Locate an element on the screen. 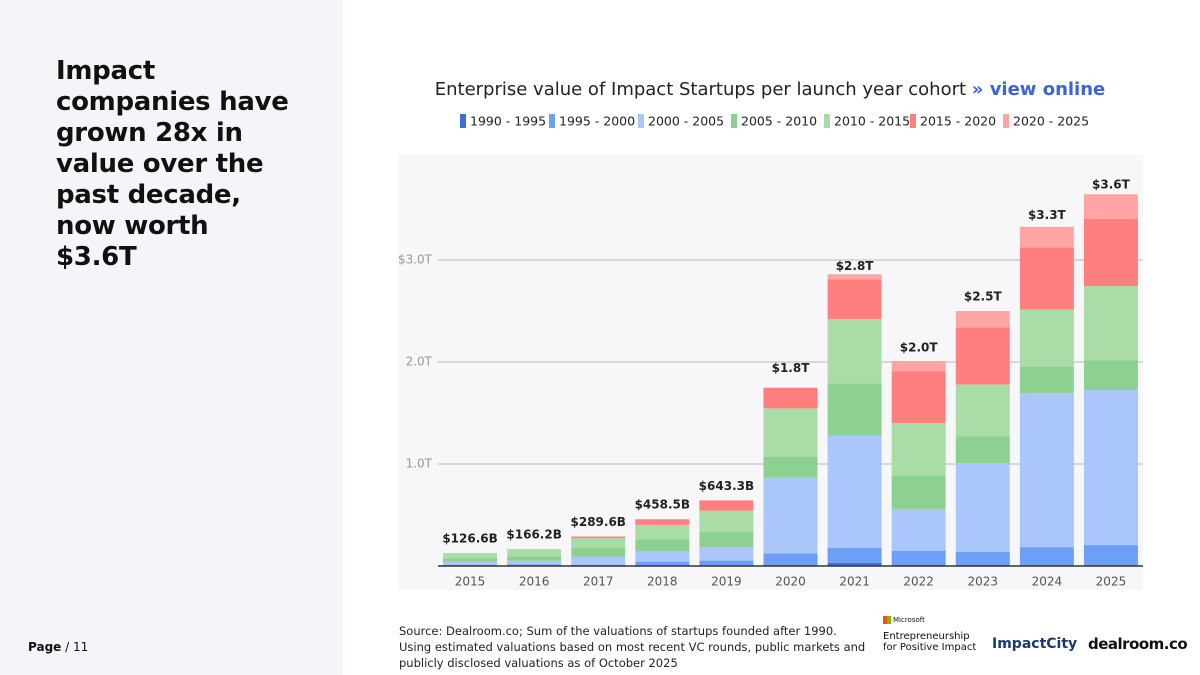 This screenshot has height=675, width=1200. logo-microsoft: Microsoft is located at coordinates (904, 620).